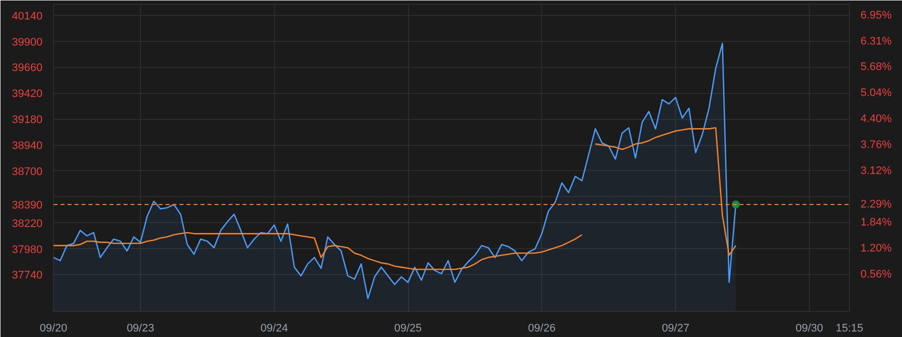 The height and width of the screenshot is (337, 902). What do you see at coordinates (876, 274) in the screenshot?
I see `y2-tick-label: 0.56%` at bounding box center [876, 274].